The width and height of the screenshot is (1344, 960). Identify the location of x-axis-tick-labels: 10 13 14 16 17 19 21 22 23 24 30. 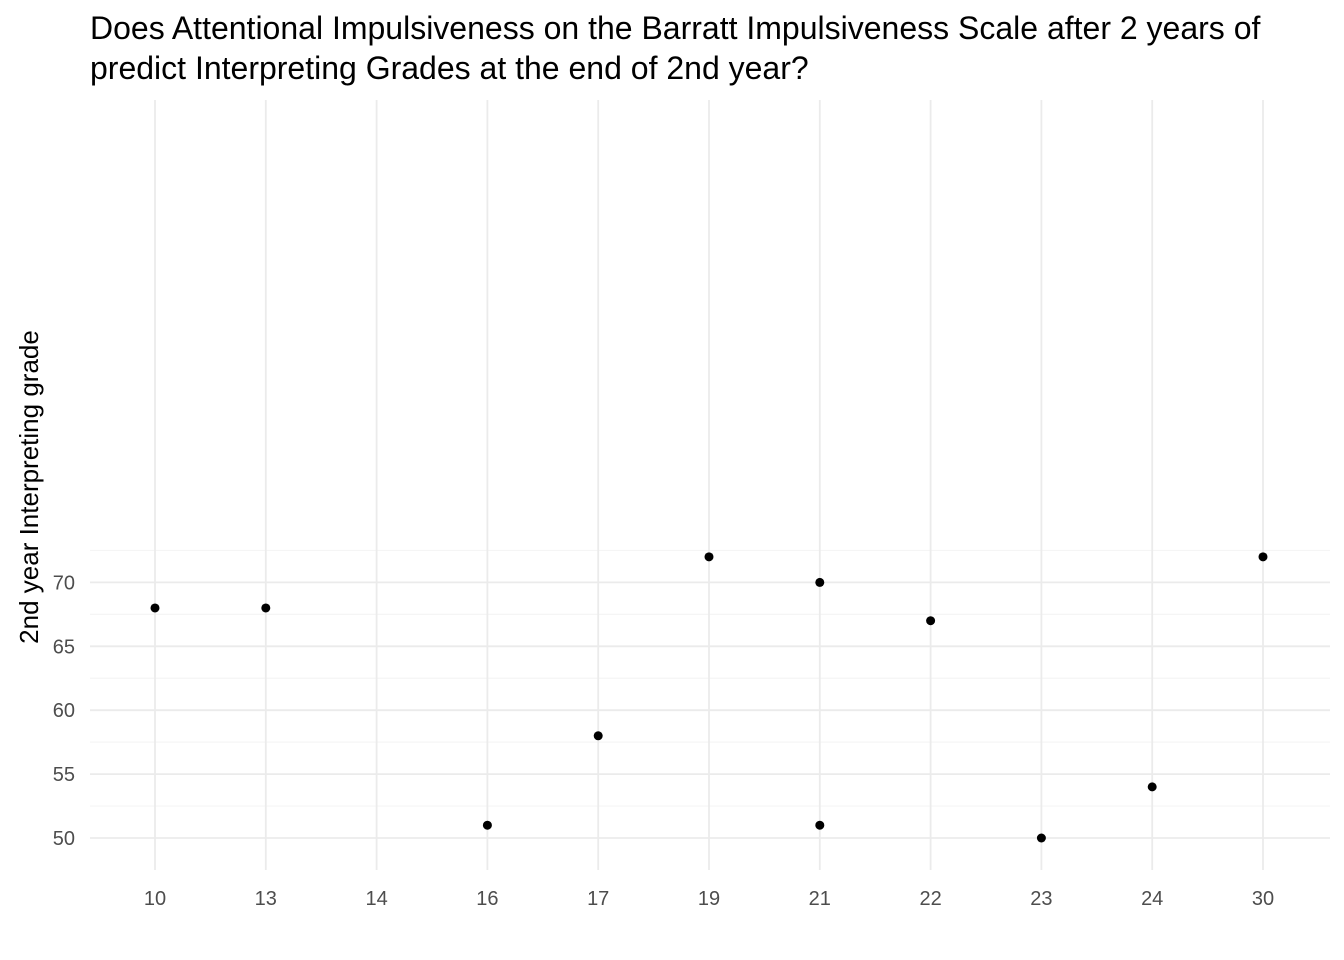
(709, 899).